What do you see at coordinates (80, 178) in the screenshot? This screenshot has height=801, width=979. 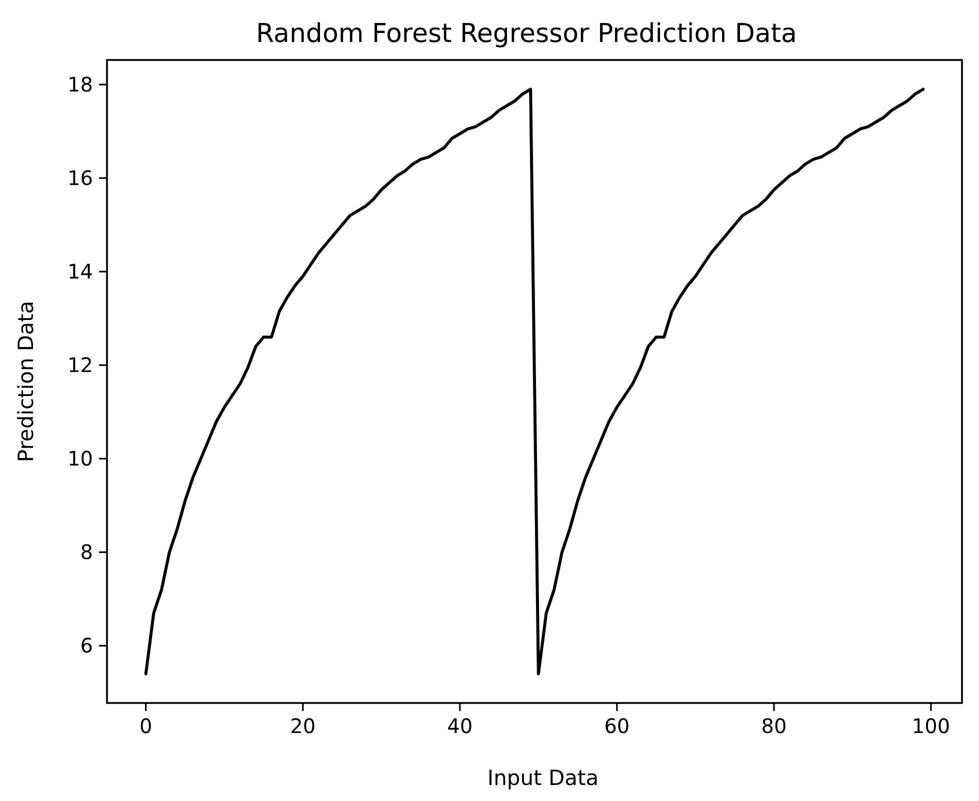 I see `y-tick-label: 16` at bounding box center [80, 178].